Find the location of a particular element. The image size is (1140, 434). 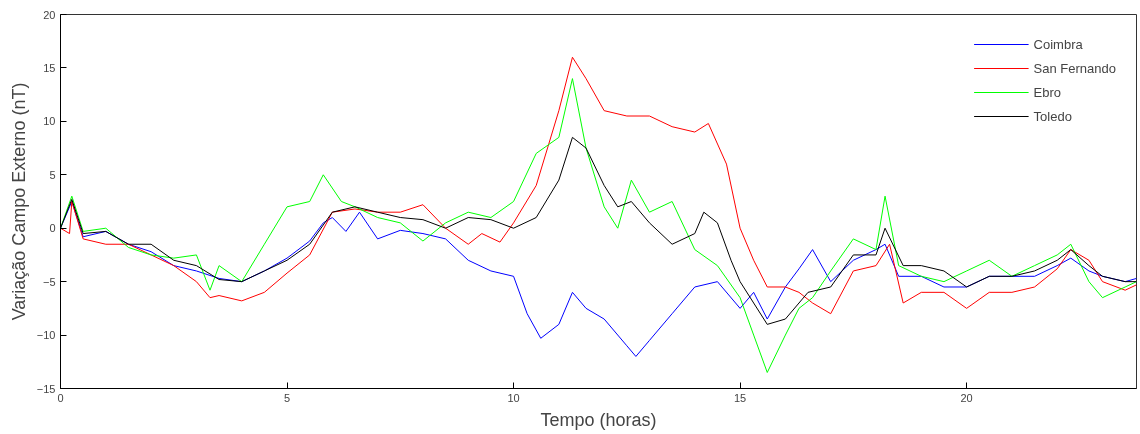

y-tick-label: −10 is located at coordinates (46, 335).